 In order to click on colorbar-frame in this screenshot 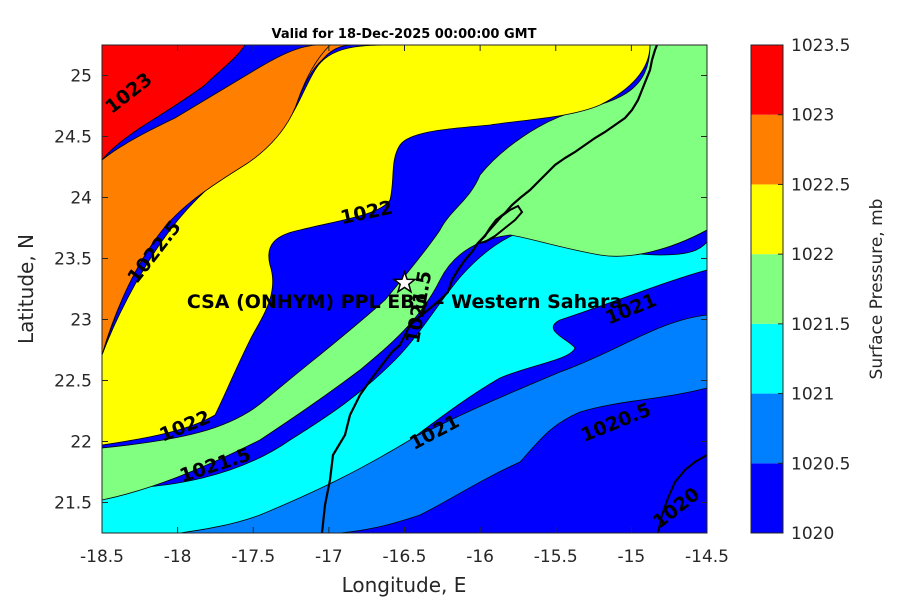, I will do `click(767, 289)`.